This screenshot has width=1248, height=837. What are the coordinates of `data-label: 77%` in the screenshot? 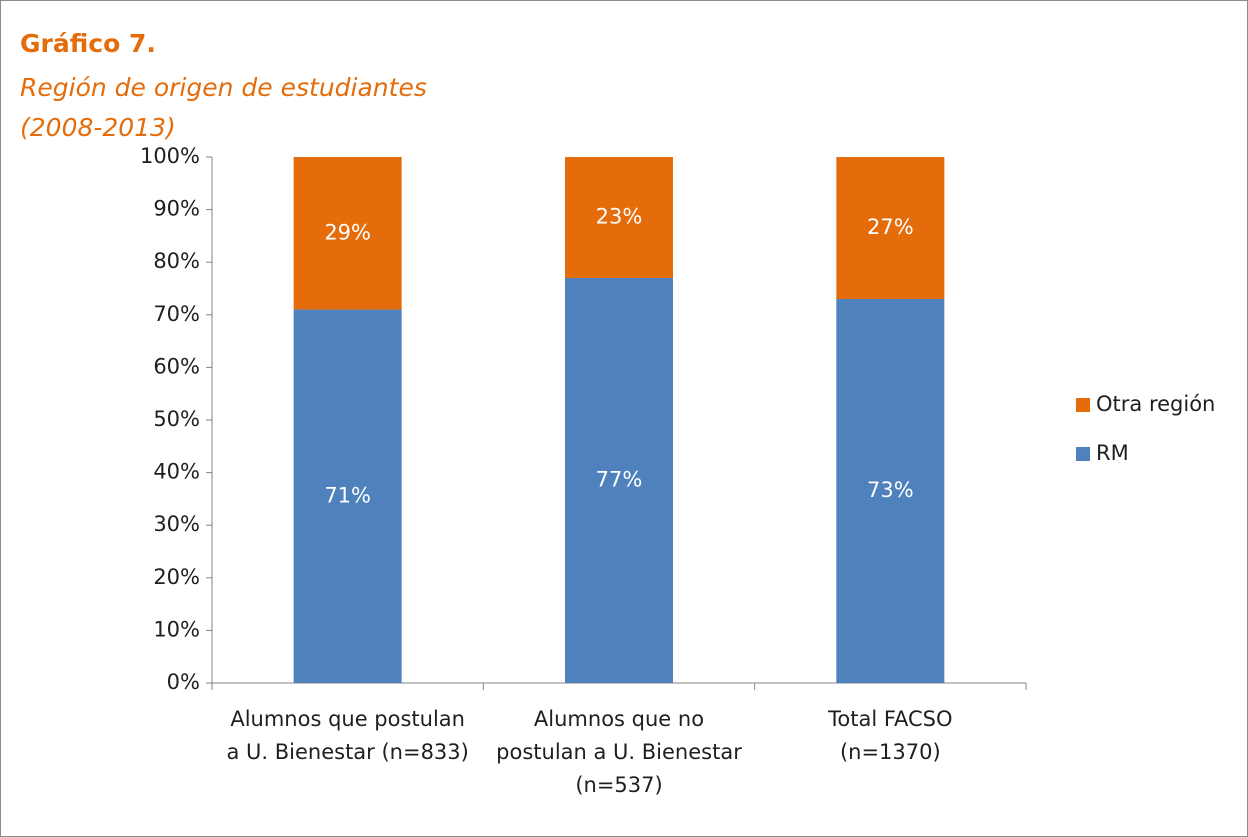 It's located at (619, 479).